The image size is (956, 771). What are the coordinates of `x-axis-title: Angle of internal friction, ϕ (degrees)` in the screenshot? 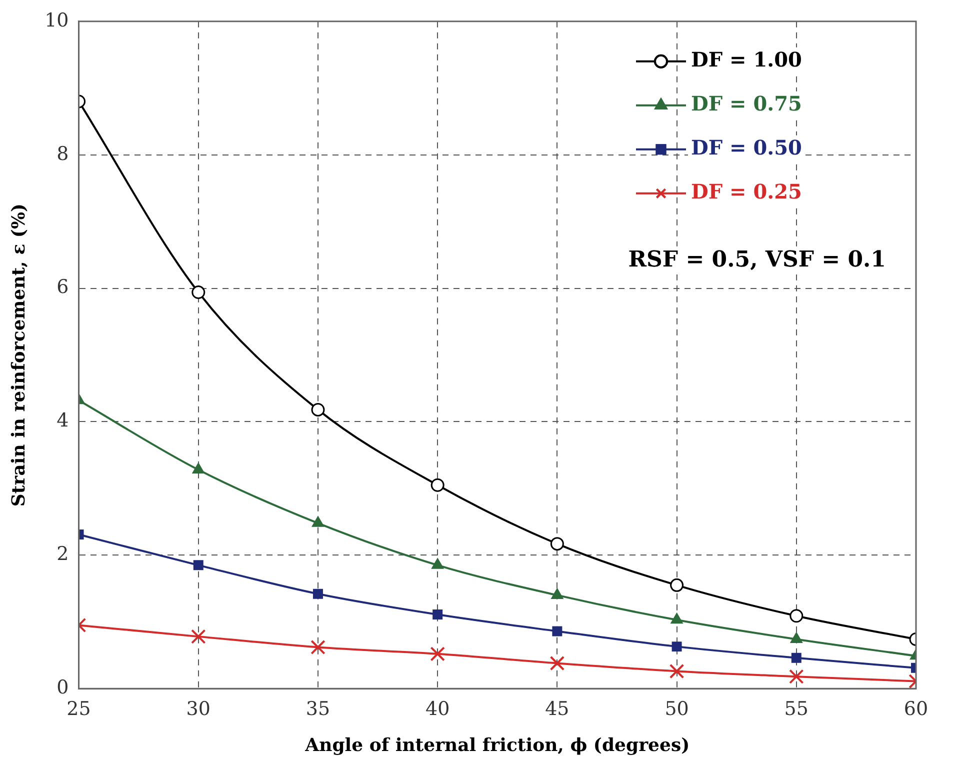 It's located at (497, 745).